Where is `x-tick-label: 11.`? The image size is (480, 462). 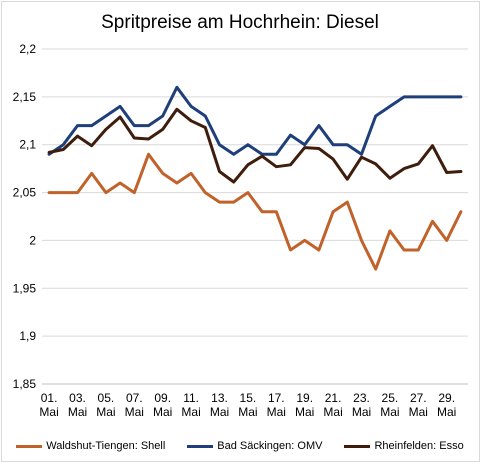
x-tick-label: 11. is located at coordinates (191, 398).